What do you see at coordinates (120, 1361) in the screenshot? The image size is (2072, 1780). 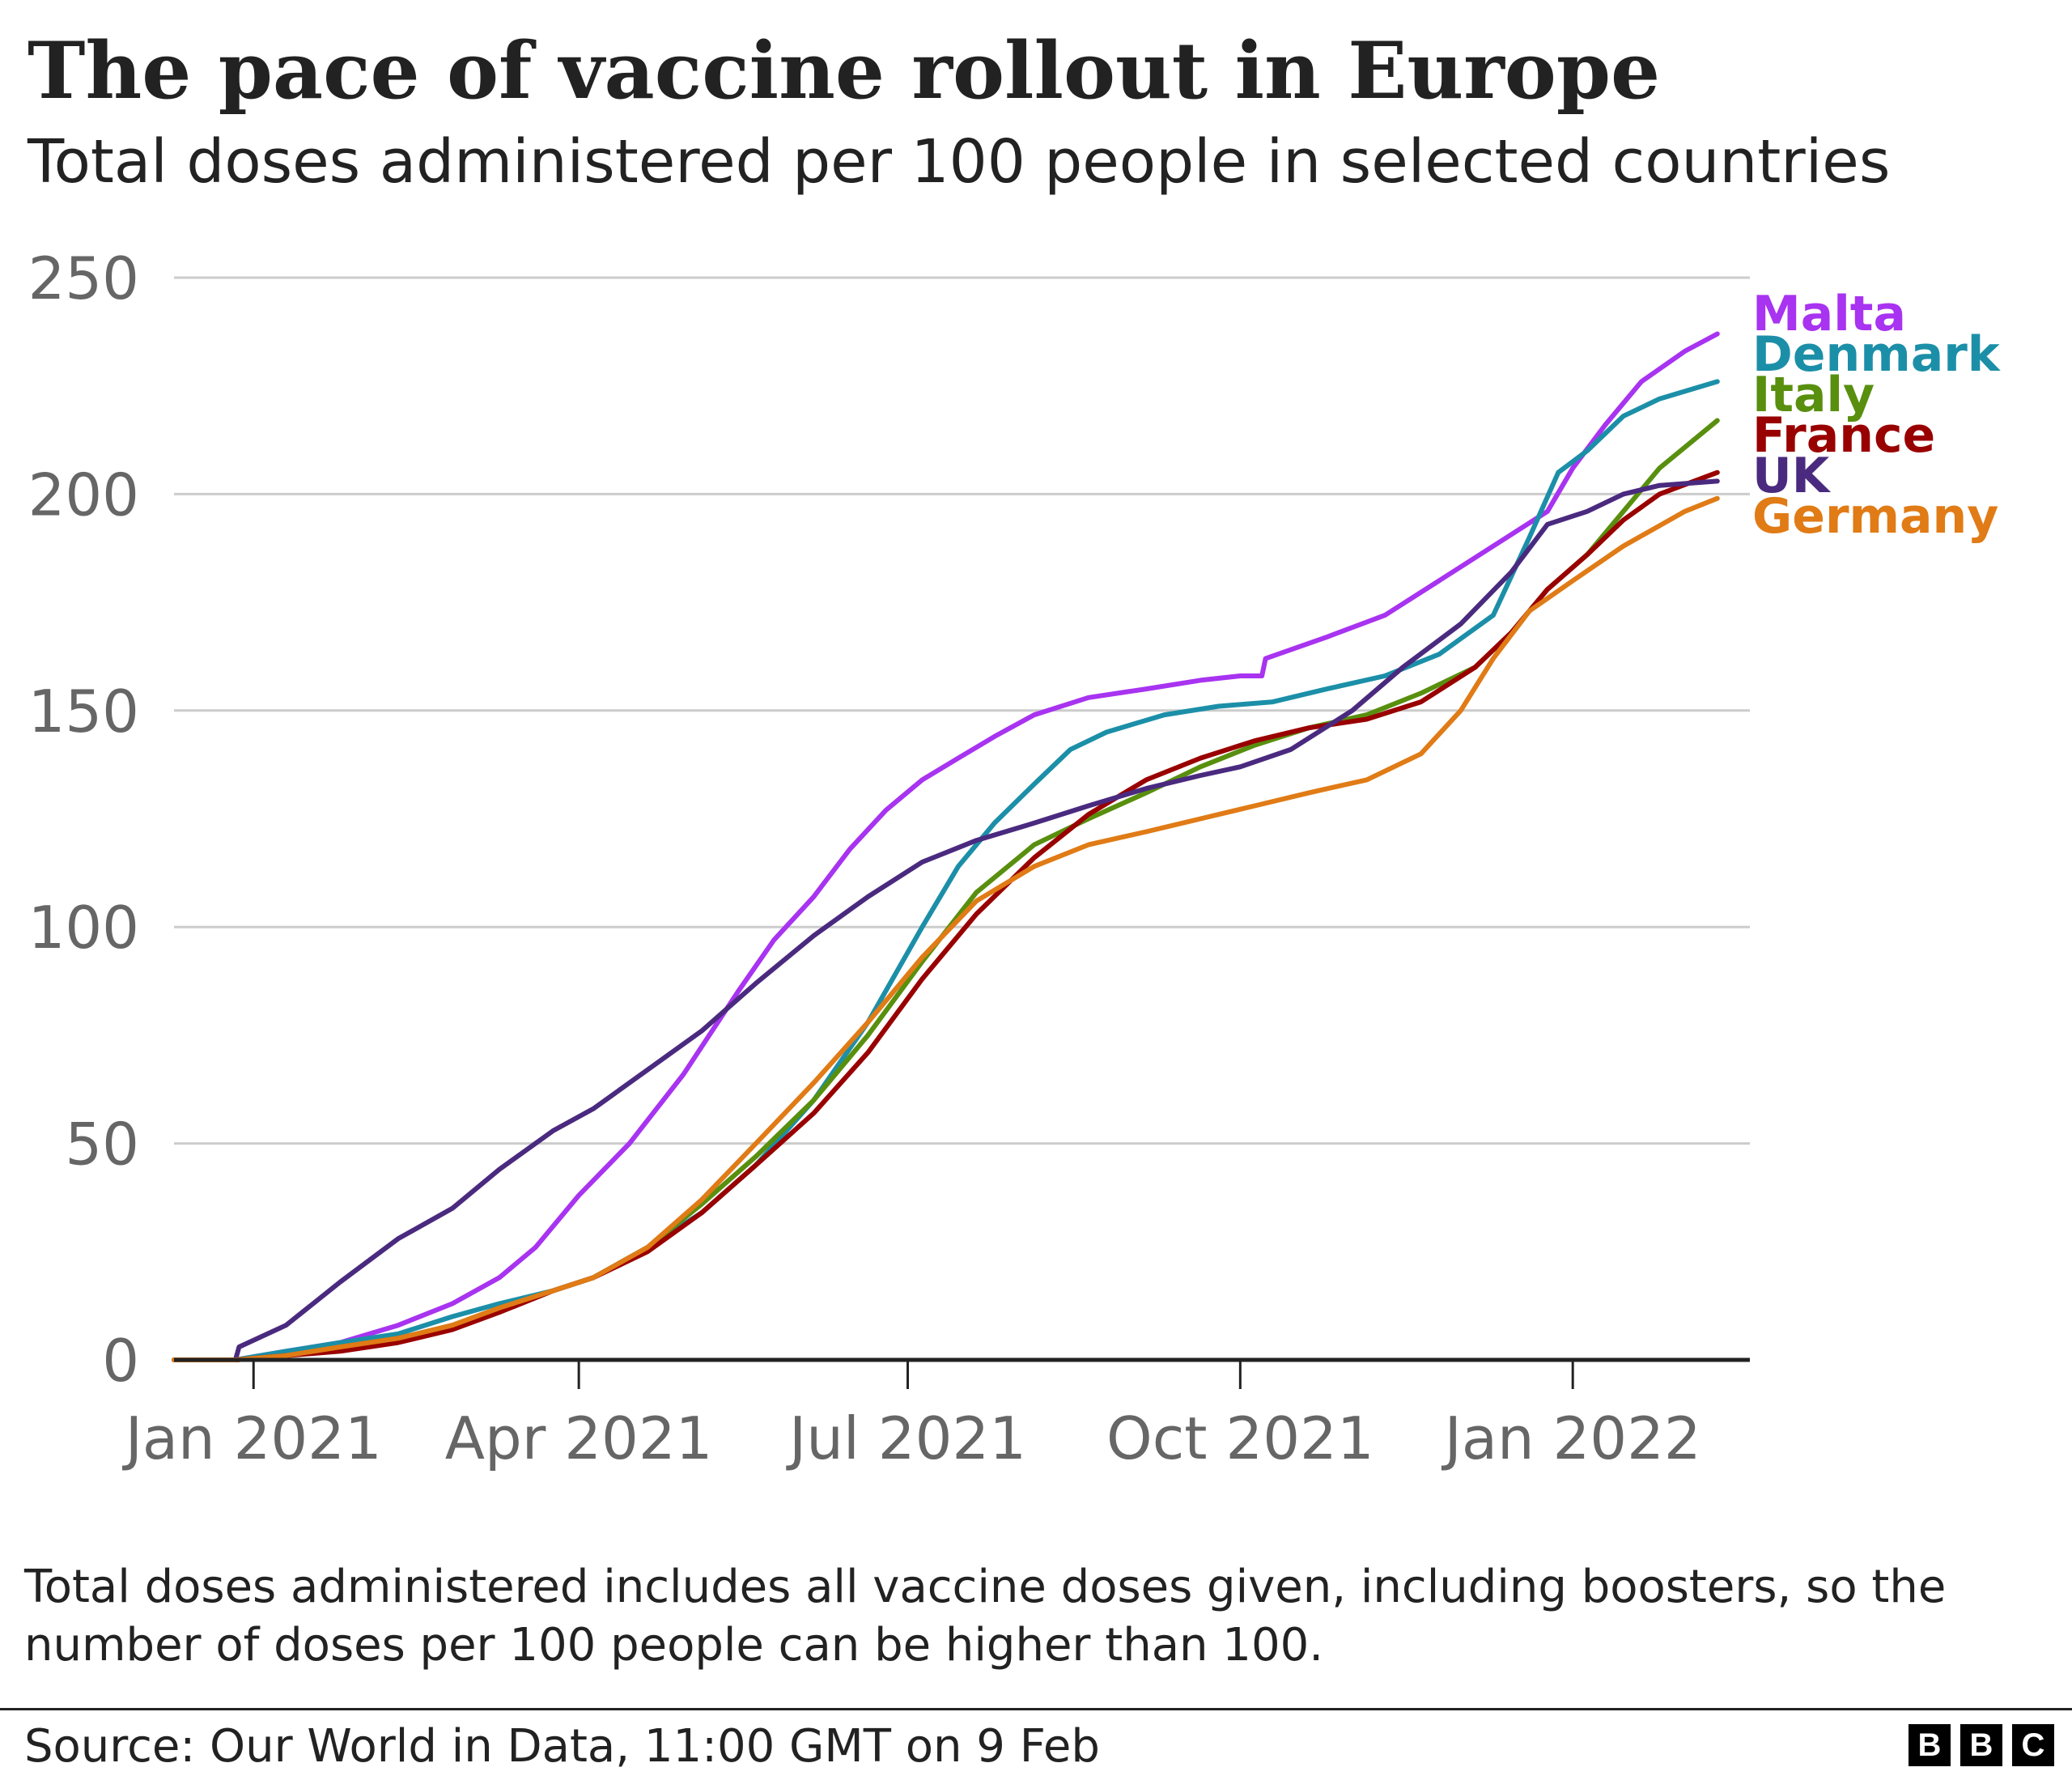 I see `y-tick-label: 0` at bounding box center [120, 1361].